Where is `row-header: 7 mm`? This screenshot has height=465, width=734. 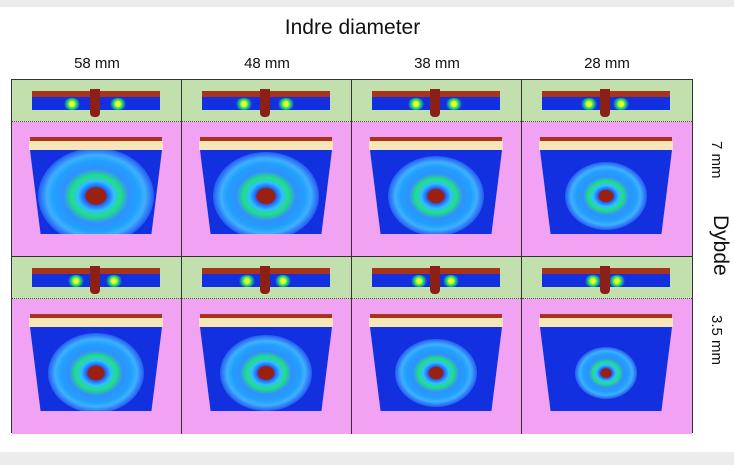 row-header: 7 mm is located at coordinates (716, 160).